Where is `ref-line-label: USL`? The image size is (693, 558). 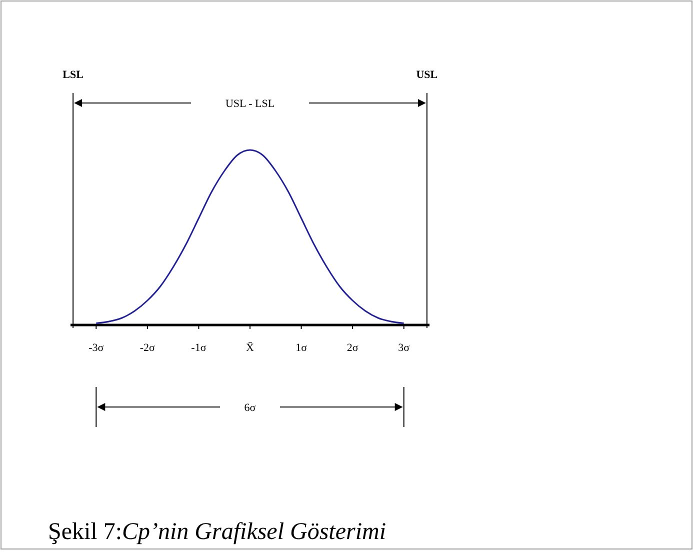
ref-line-label: USL is located at coordinates (427, 75).